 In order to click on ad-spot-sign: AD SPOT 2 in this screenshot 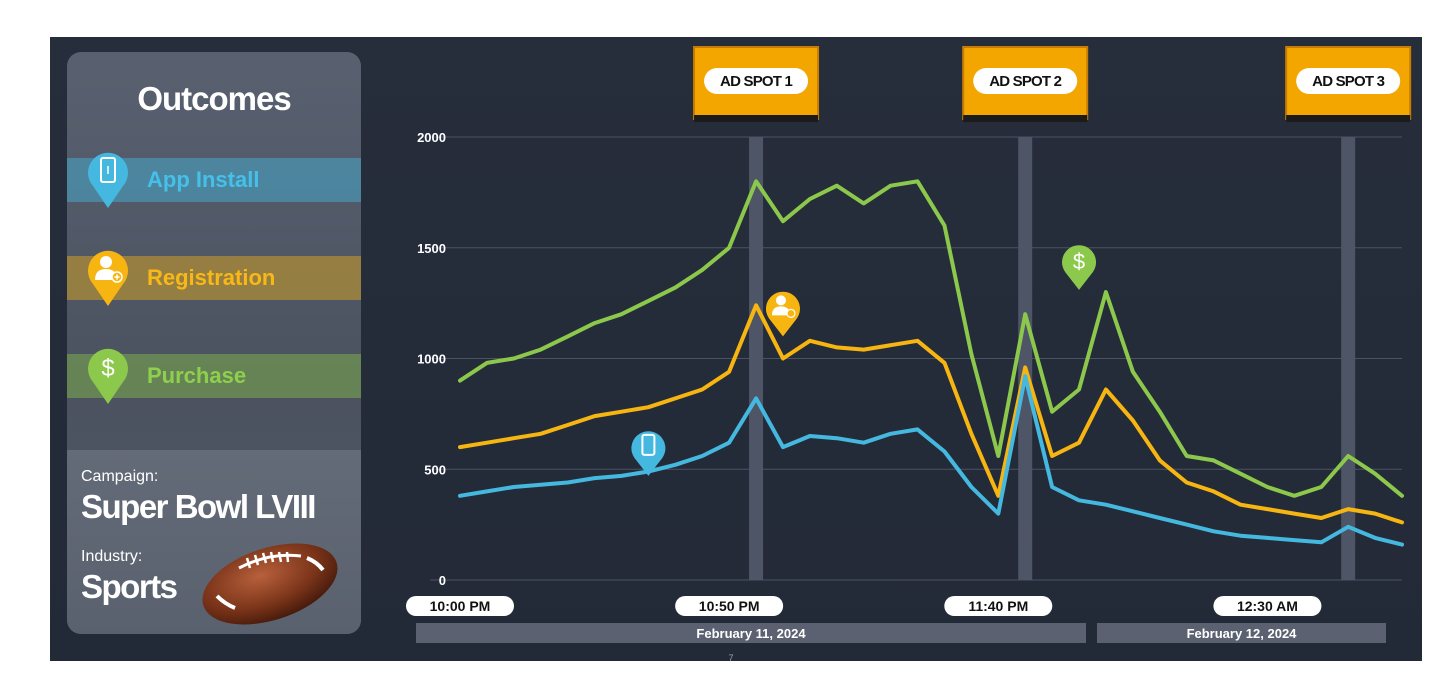, I will do `click(1025, 84)`.